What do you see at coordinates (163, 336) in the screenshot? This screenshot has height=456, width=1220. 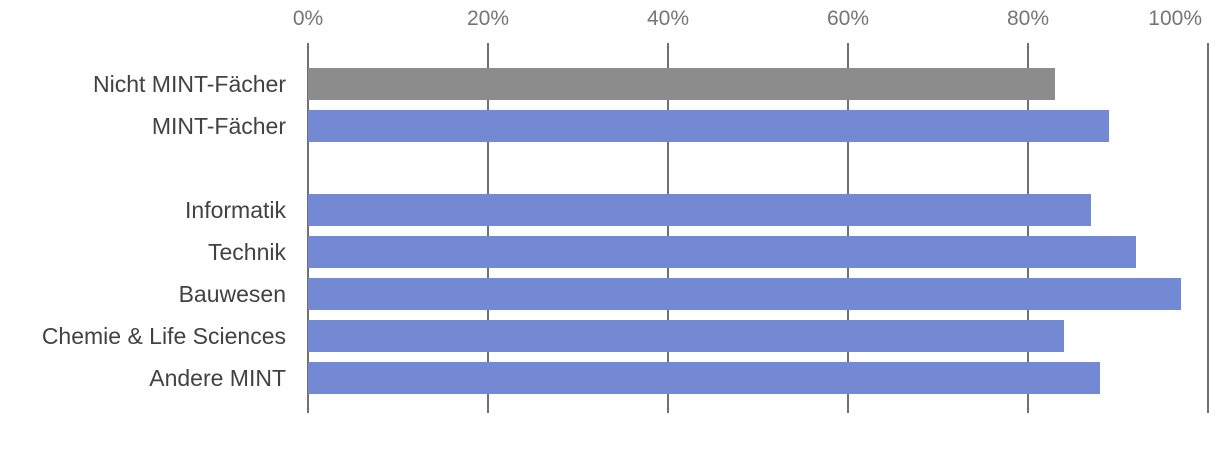 I see `category-label: Chemie & Life Sciences` at bounding box center [163, 336].